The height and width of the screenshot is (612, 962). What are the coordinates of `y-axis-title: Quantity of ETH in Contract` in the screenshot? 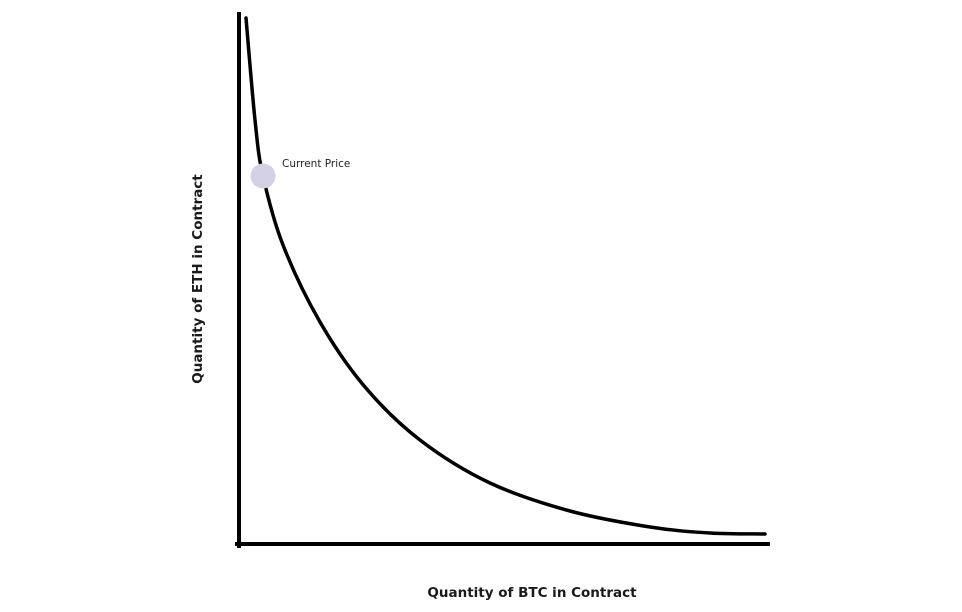 It's located at (198, 279).